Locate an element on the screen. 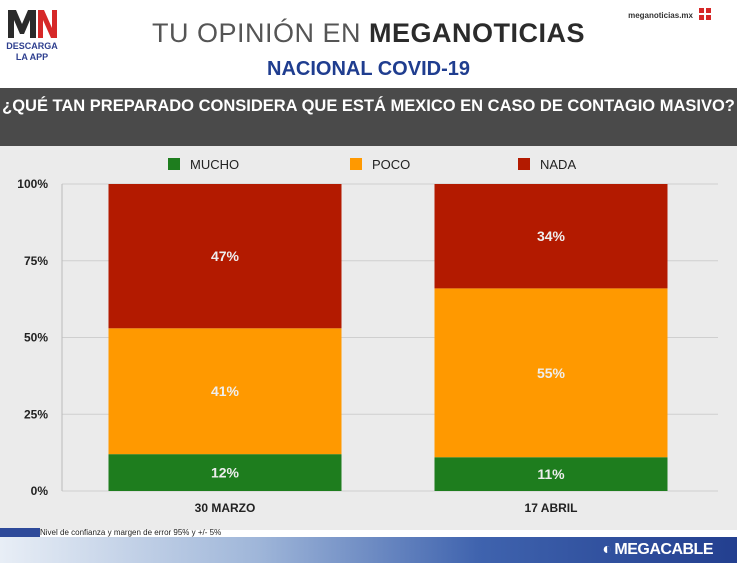 The image size is (737, 563). y-tick-label: 50% is located at coordinates (36, 338).